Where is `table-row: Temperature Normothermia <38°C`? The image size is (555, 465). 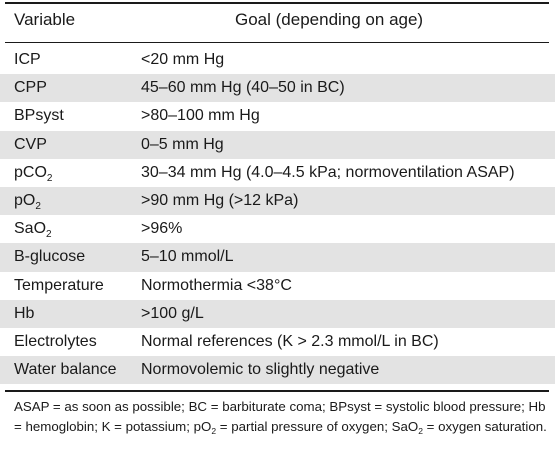
table-row: Temperature Normothermia <38°C is located at coordinates (277, 286).